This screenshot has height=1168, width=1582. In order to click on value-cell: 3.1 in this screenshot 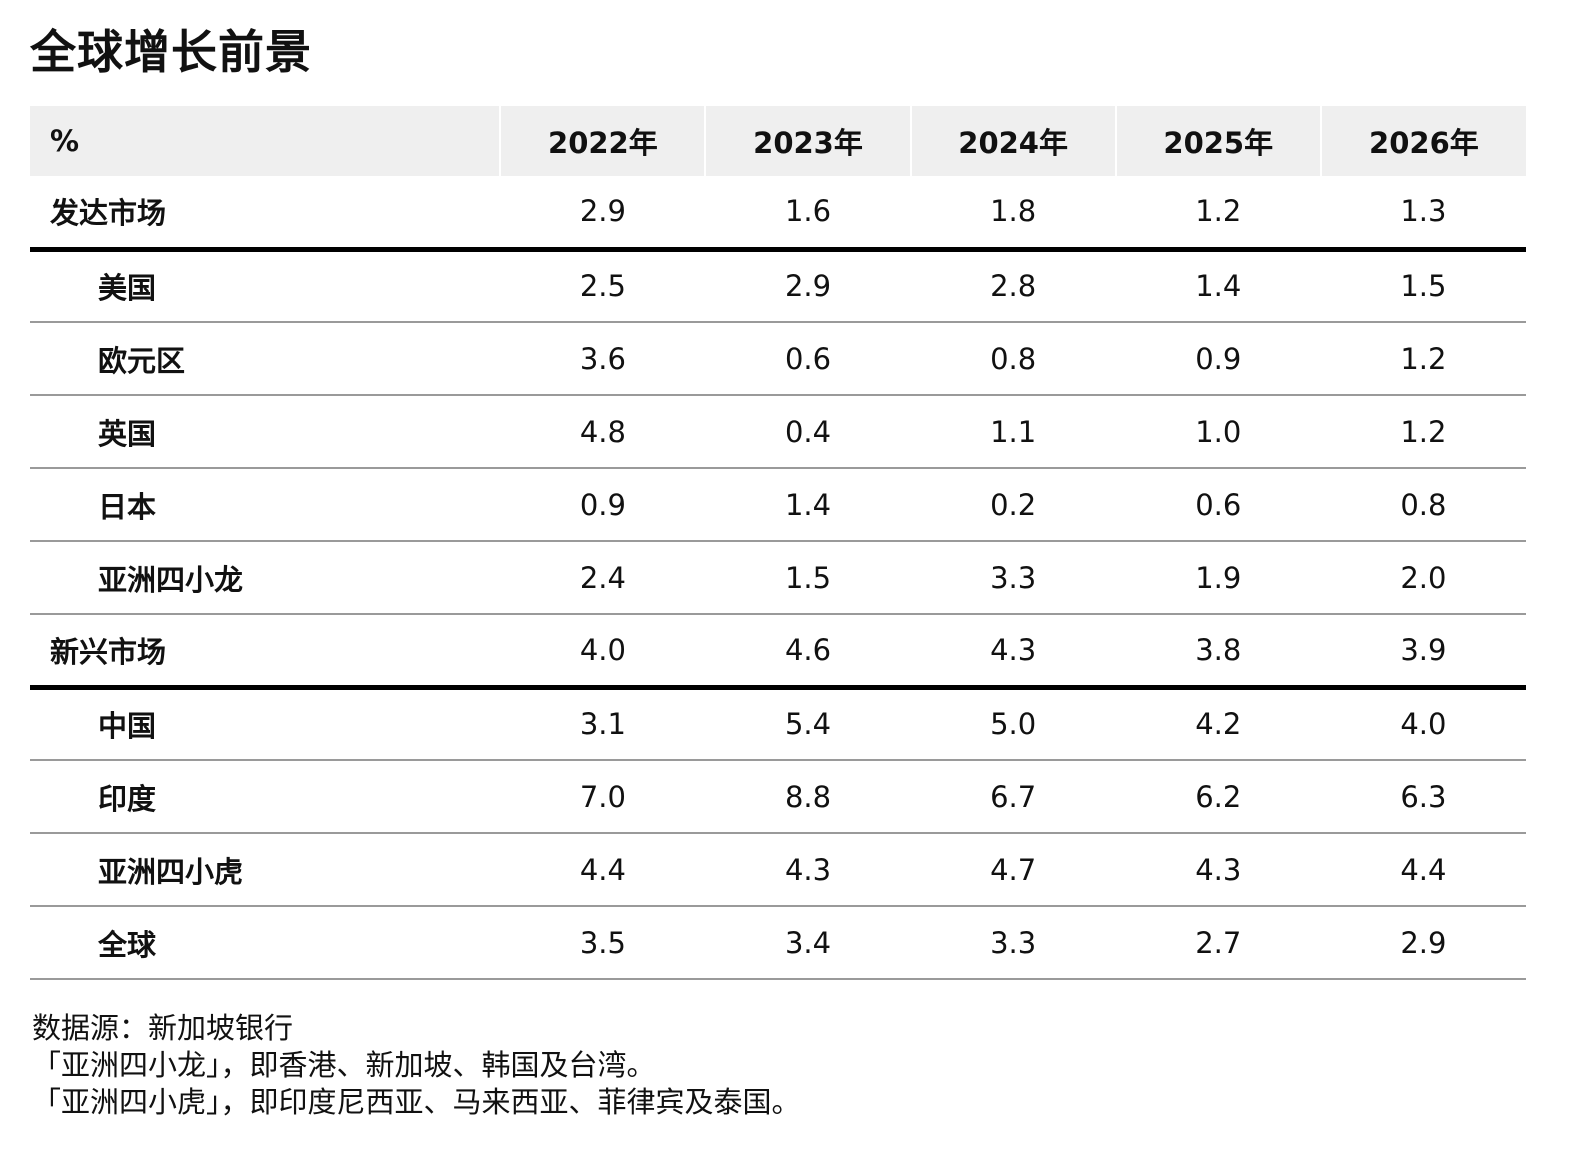, I will do `click(602, 724)`.